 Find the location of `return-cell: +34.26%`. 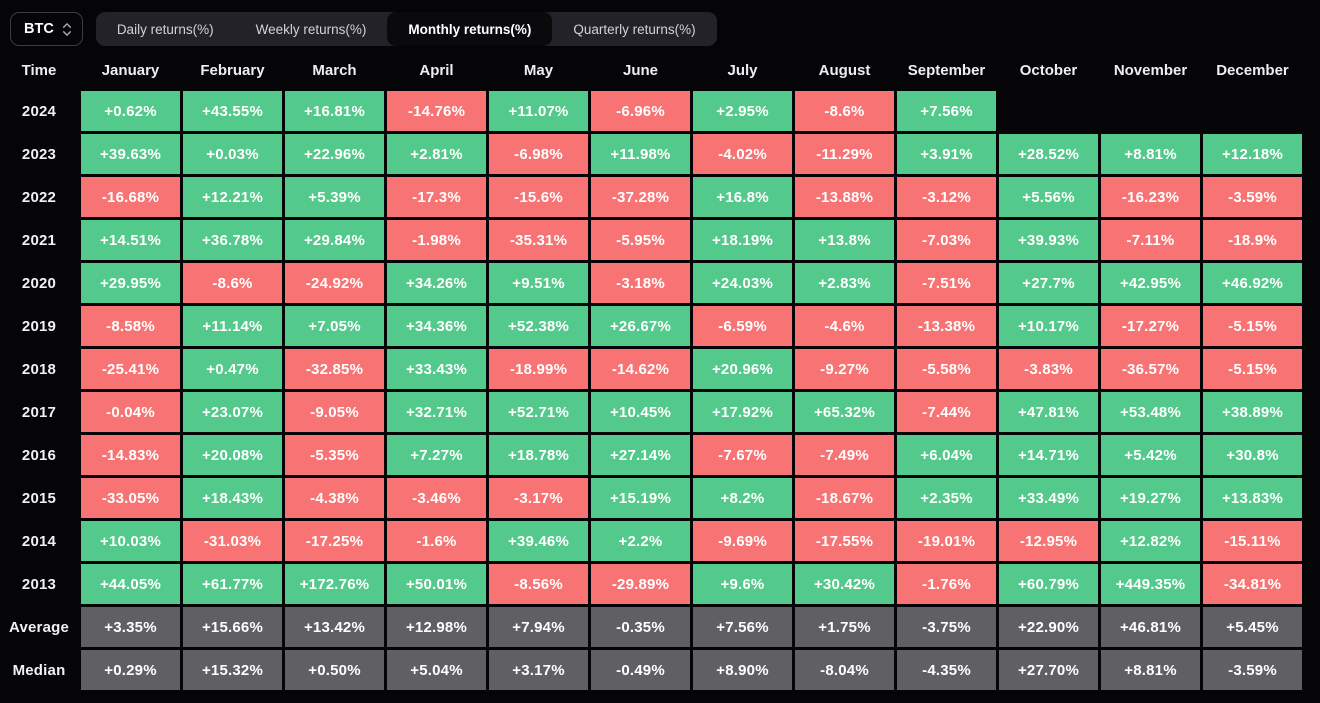

return-cell: +34.26% is located at coordinates (436, 283).